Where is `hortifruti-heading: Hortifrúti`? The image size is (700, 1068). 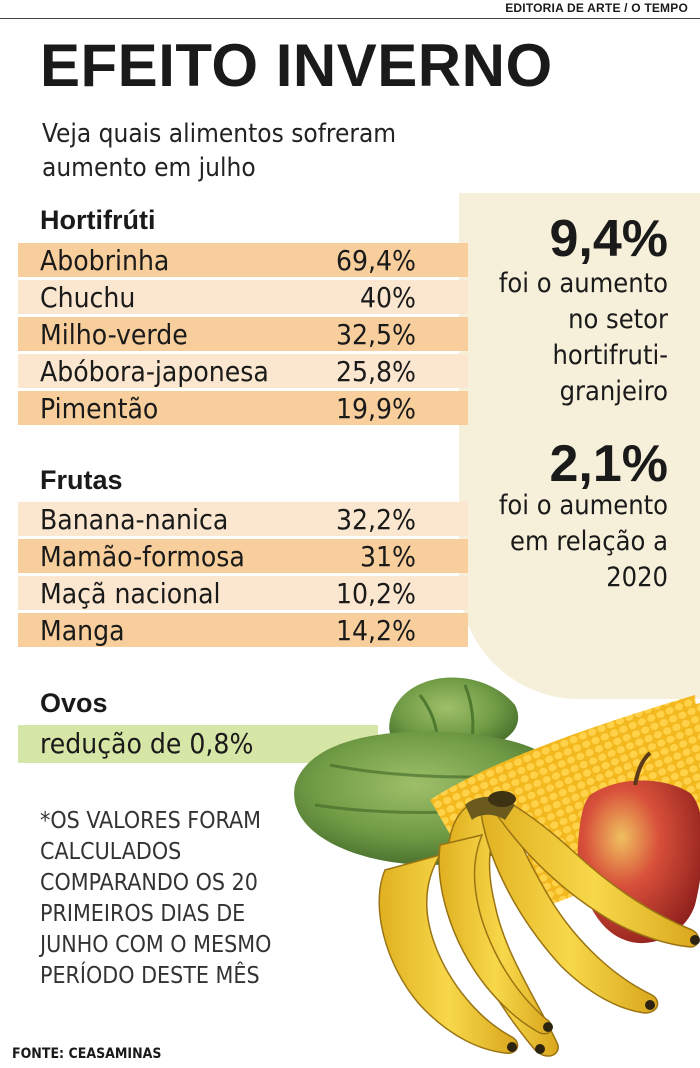
hortifruti-heading: Hortifrúti is located at coordinates (98, 220).